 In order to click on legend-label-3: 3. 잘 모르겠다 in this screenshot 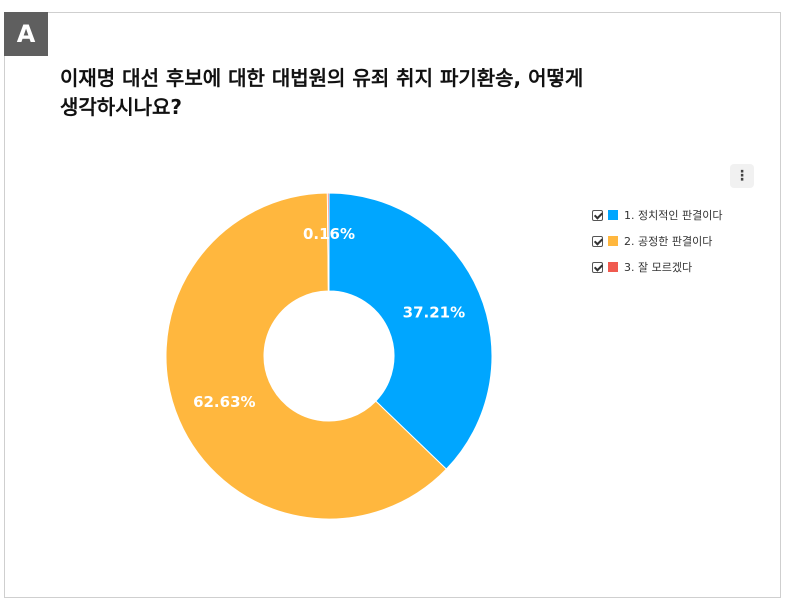, I will do `click(658, 267)`.